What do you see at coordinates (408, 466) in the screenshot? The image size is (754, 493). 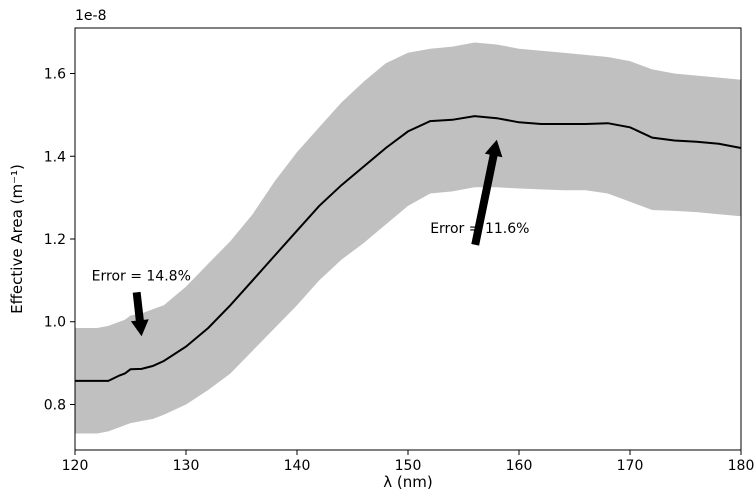 I see `x-tick-label: 150` at bounding box center [408, 466].